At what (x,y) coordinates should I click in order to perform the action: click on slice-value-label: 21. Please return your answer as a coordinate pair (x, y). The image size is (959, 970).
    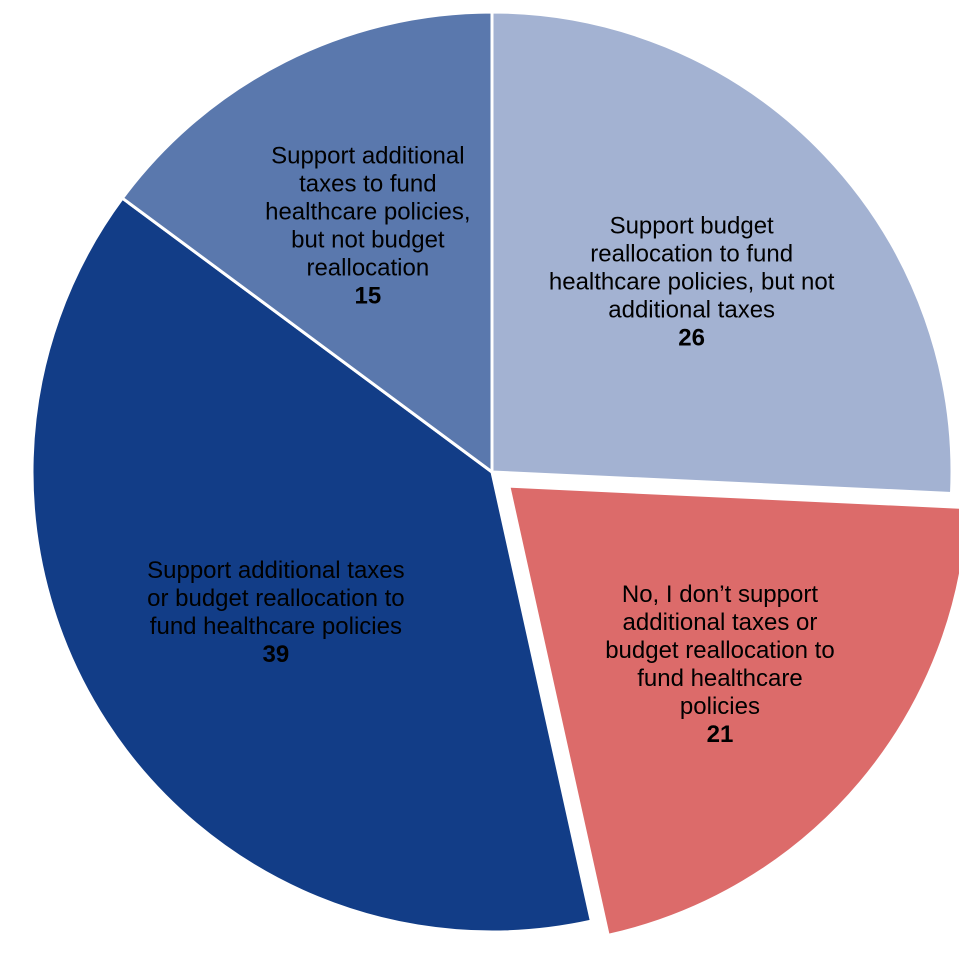
    Looking at the image, I should click on (720, 734).